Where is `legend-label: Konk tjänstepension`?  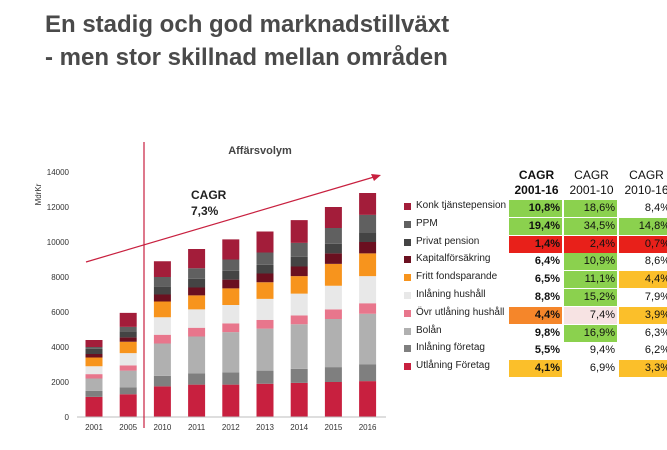
legend-label: Konk tjänstepension is located at coordinates (461, 205).